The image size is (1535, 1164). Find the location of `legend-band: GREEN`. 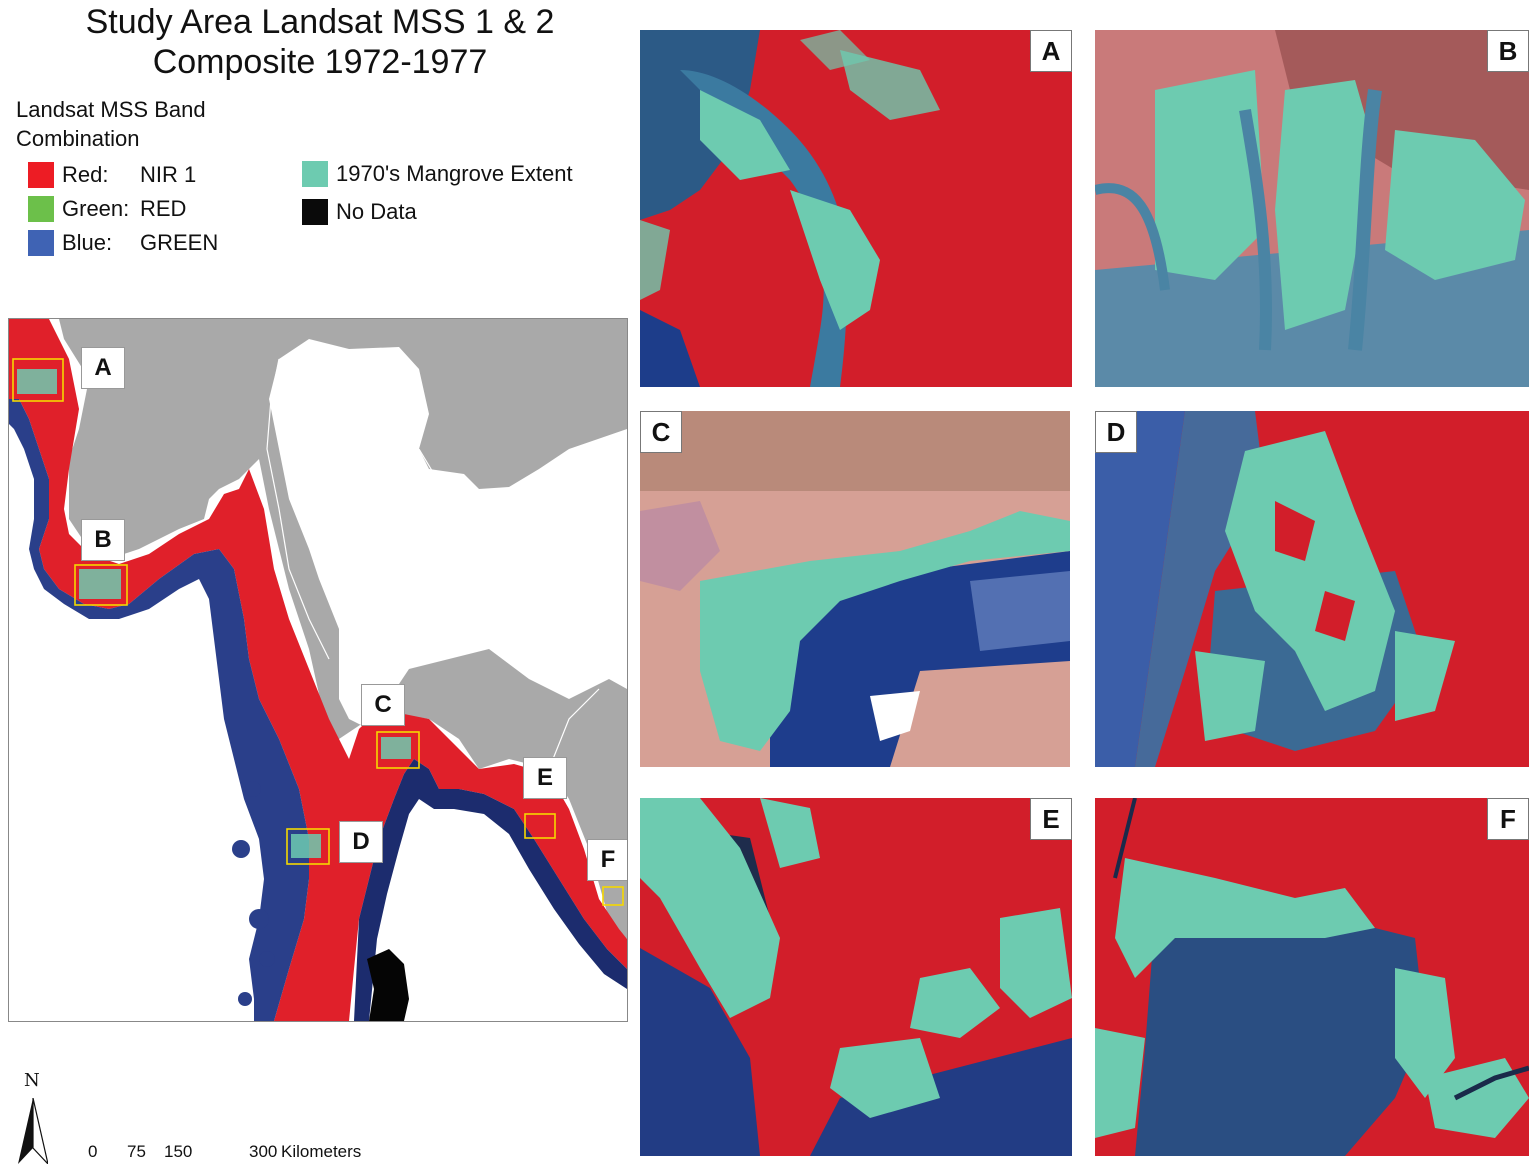

legend-band: GREEN is located at coordinates (179, 242).